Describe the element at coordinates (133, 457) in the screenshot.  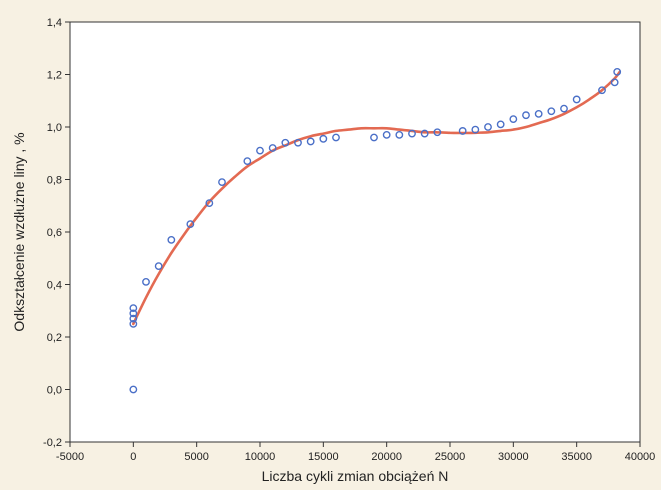
I see `x-tick-label: 0` at that location.